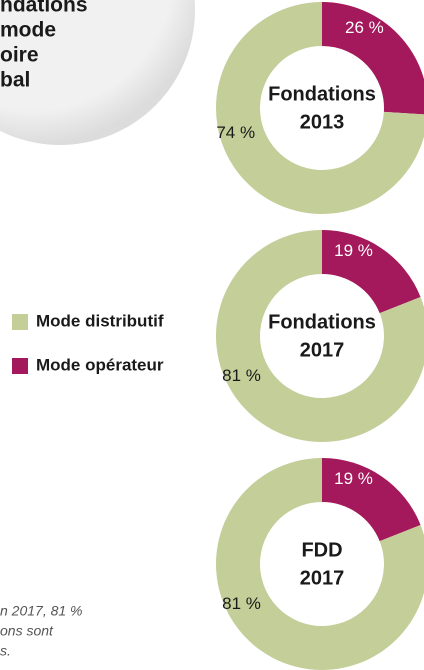 The image size is (424, 670). Describe the element at coordinates (15, 80) in the screenshot. I see `header-line: bal` at that location.